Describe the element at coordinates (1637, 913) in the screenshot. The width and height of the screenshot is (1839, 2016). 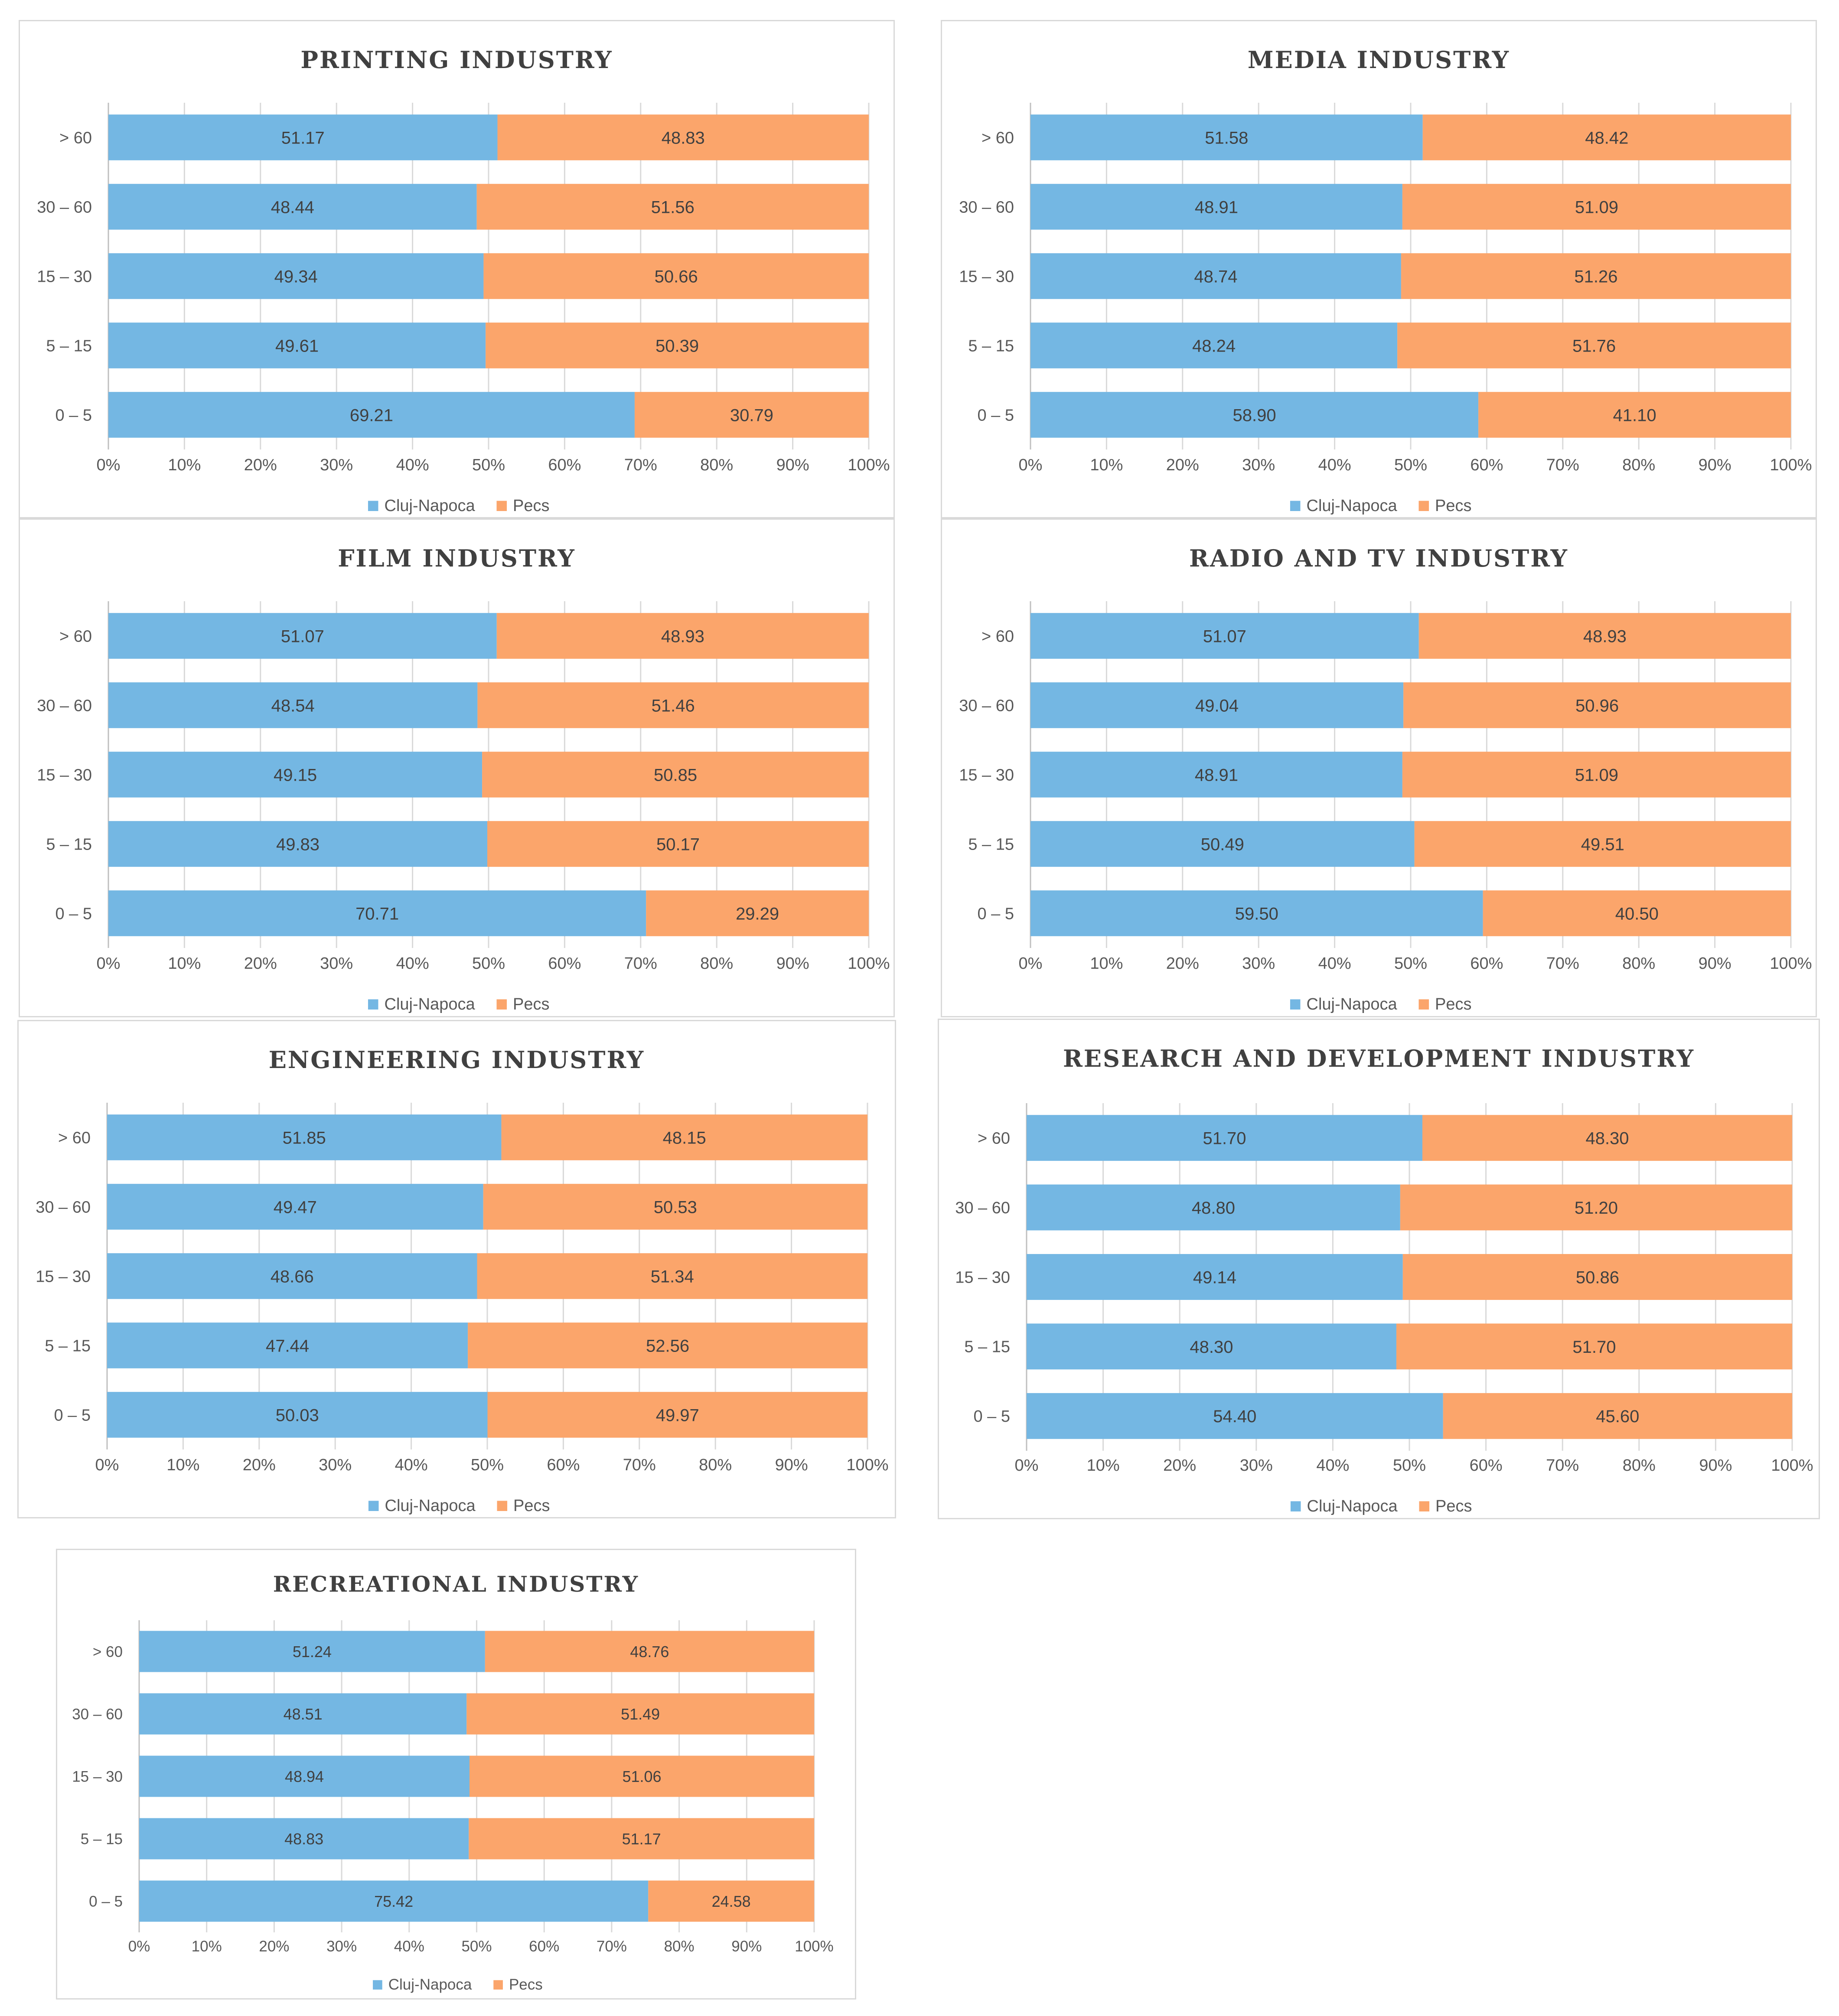
I see `data-label: 40.50` at that location.